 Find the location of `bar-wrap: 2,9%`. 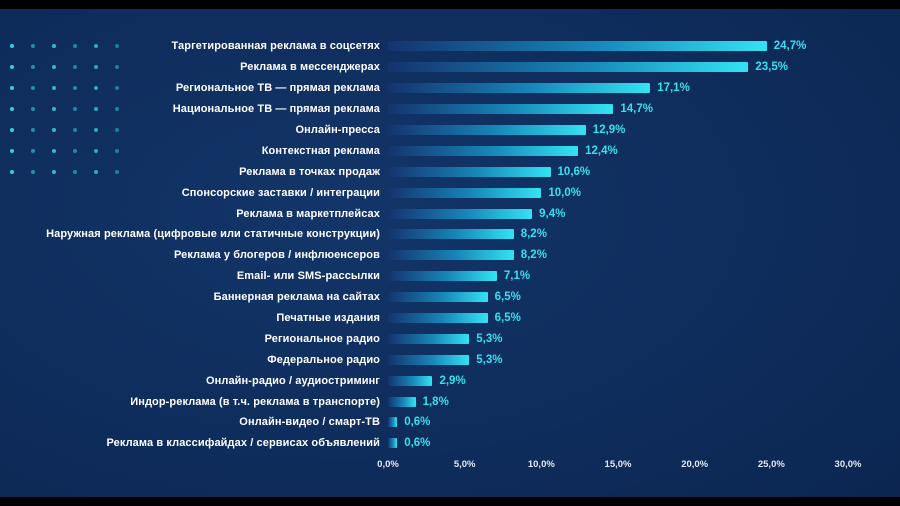

bar-wrap: 2,9% is located at coordinates (427, 381).